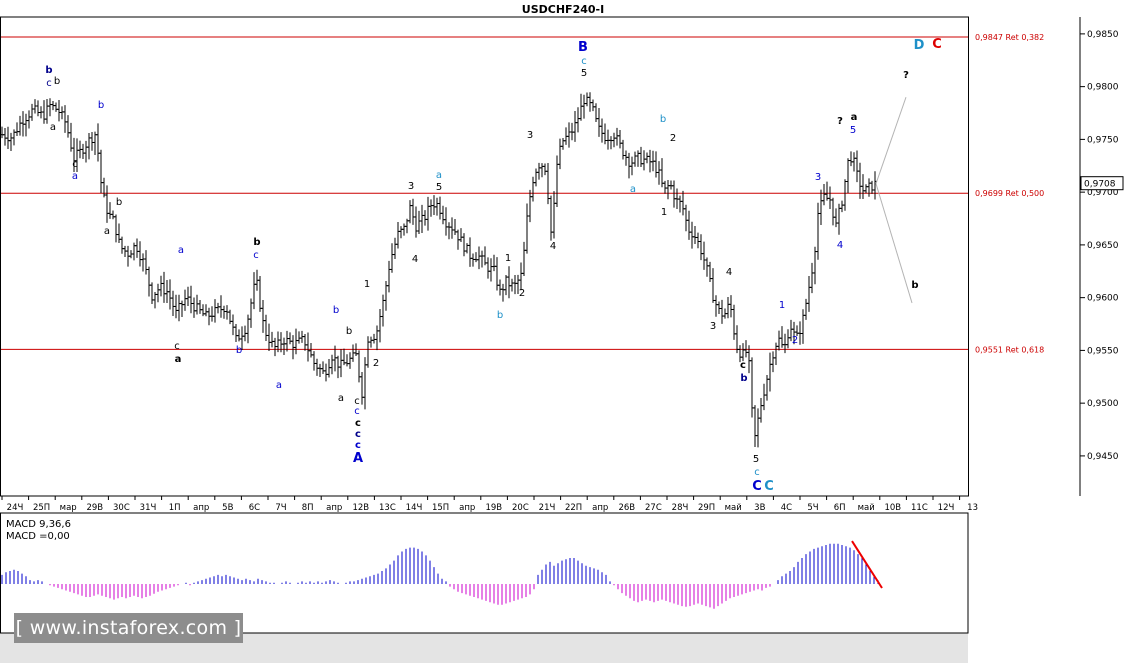 This screenshot has height=667, width=1125. Describe the element at coordinates (57, 81) in the screenshot. I see `wave-label-2: b` at that location.